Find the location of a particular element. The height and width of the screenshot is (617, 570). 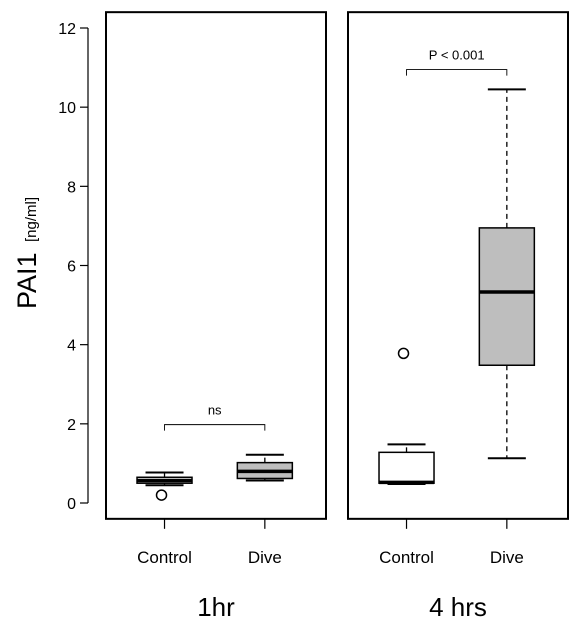

y-tick-label: 8 is located at coordinates (71, 187).